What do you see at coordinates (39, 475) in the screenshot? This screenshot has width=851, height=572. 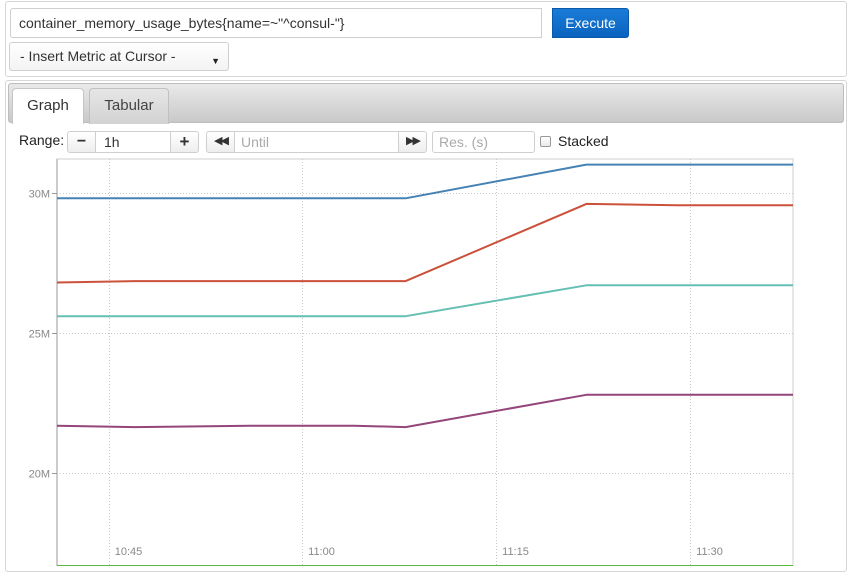 I see `y-tick-label: 20M` at bounding box center [39, 475].